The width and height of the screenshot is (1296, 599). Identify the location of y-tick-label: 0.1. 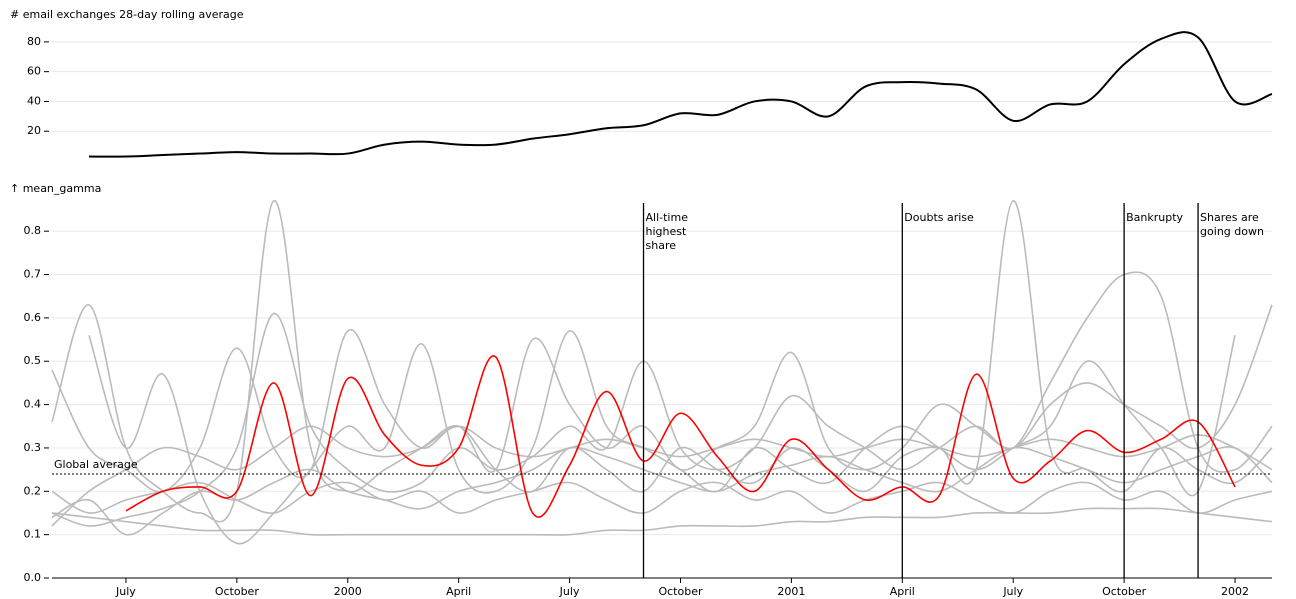
(33, 534).